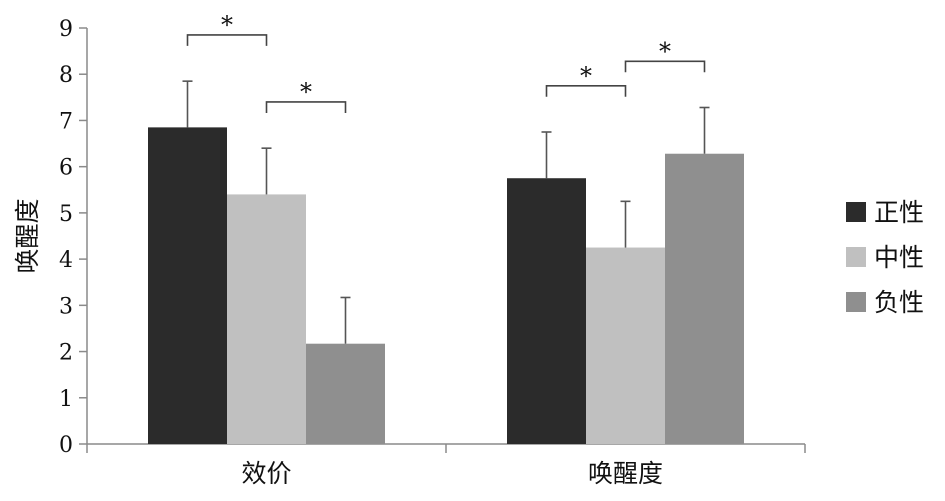  What do you see at coordinates (66, 214) in the screenshot?
I see `y-tick-label: 5` at bounding box center [66, 214].